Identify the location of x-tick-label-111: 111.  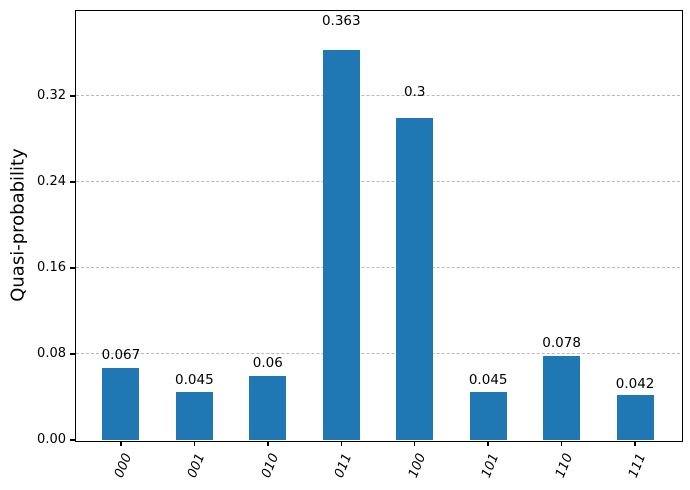
(638, 466).